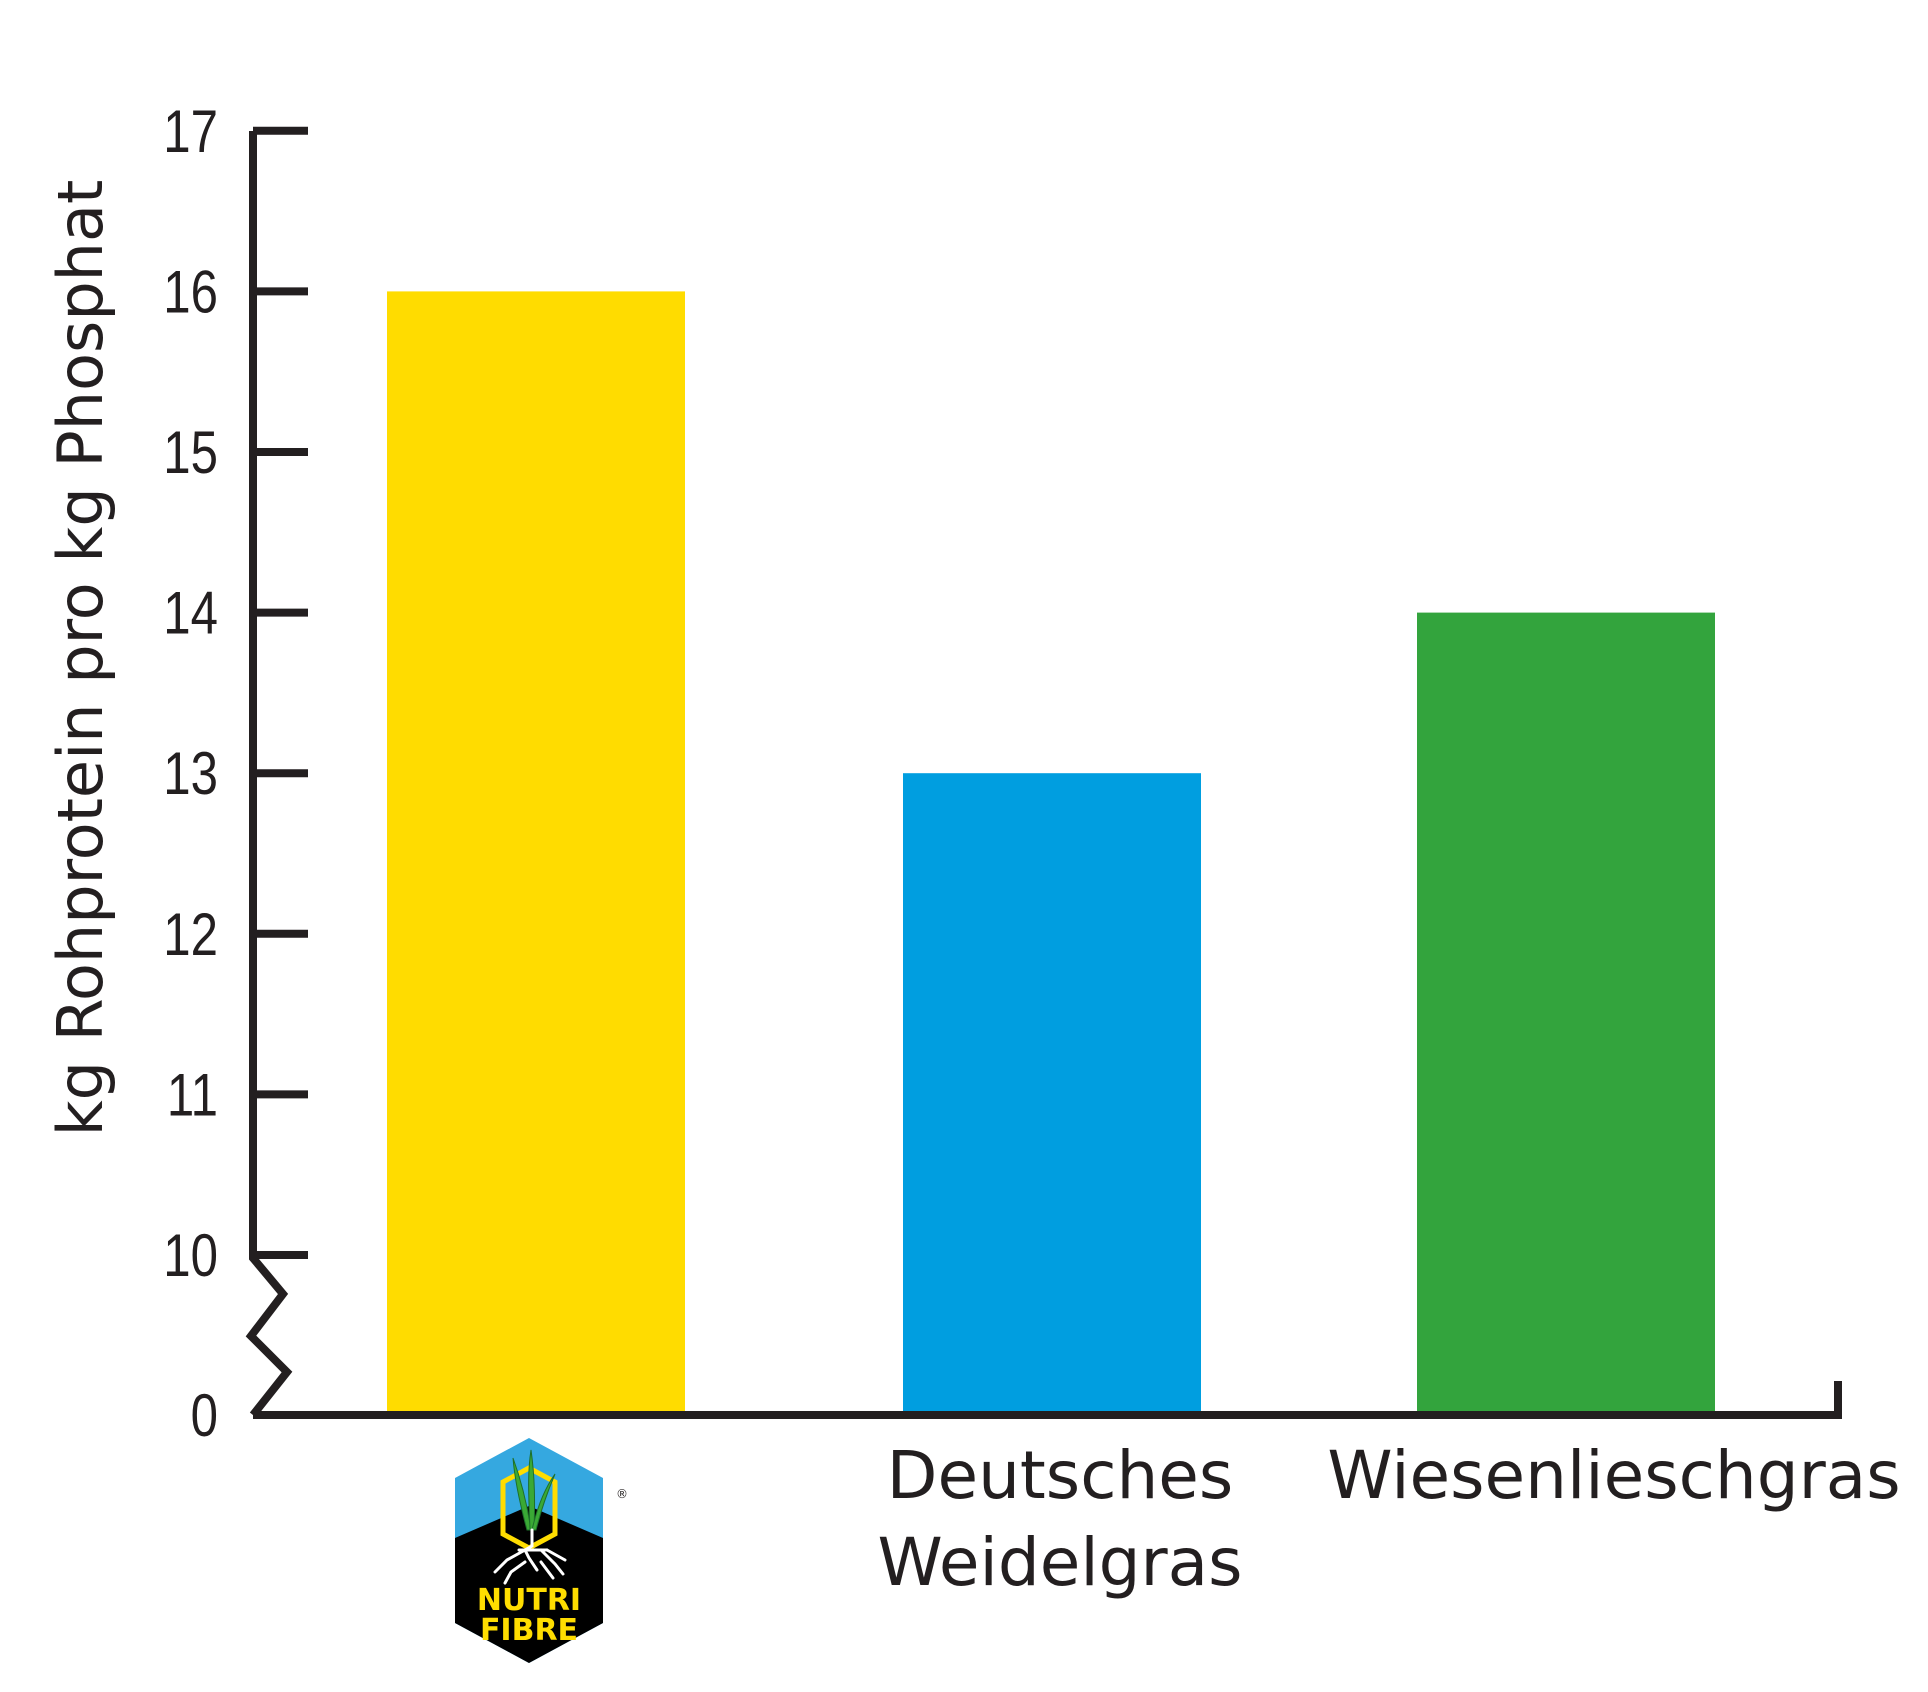 The height and width of the screenshot is (1692, 1928). What do you see at coordinates (1613, 1475) in the screenshot?
I see `x-category-label: Wiesenlieschgras` at bounding box center [1613, 1475].